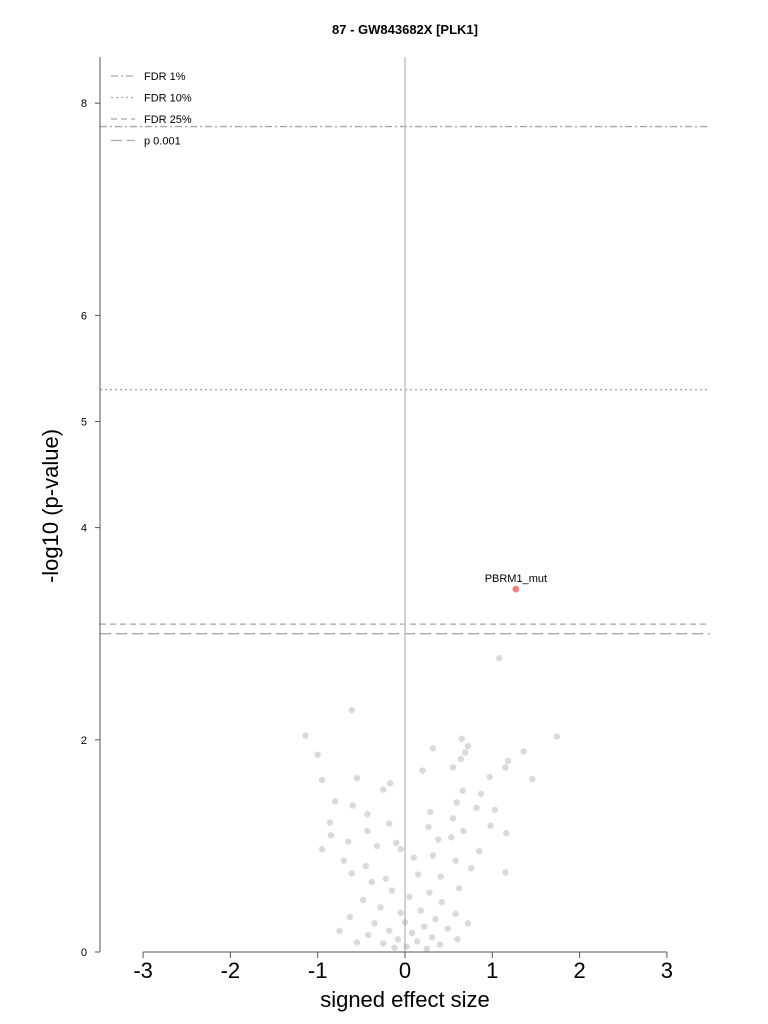 The image size is (768, 1024). Describe the element at coordinates (143, 970) in the screenshot. I see `x-tick-label: -3` at that location.